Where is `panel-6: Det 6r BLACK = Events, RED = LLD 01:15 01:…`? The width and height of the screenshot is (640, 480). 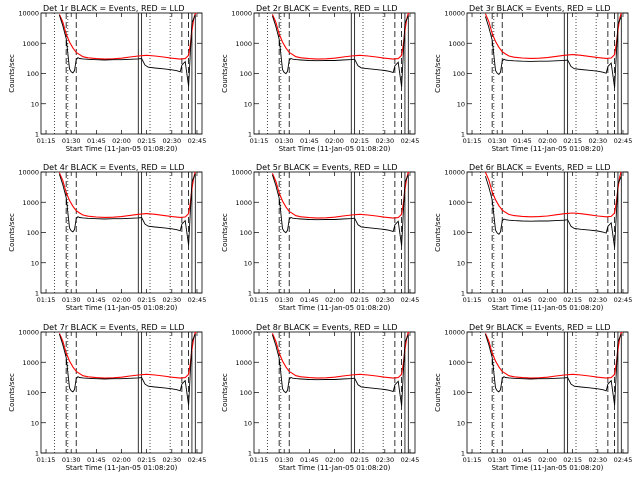
panel-6: Det 6r BLACK = Events, RED = LLD 01:15 01:… is located at coordinates (533, 237).